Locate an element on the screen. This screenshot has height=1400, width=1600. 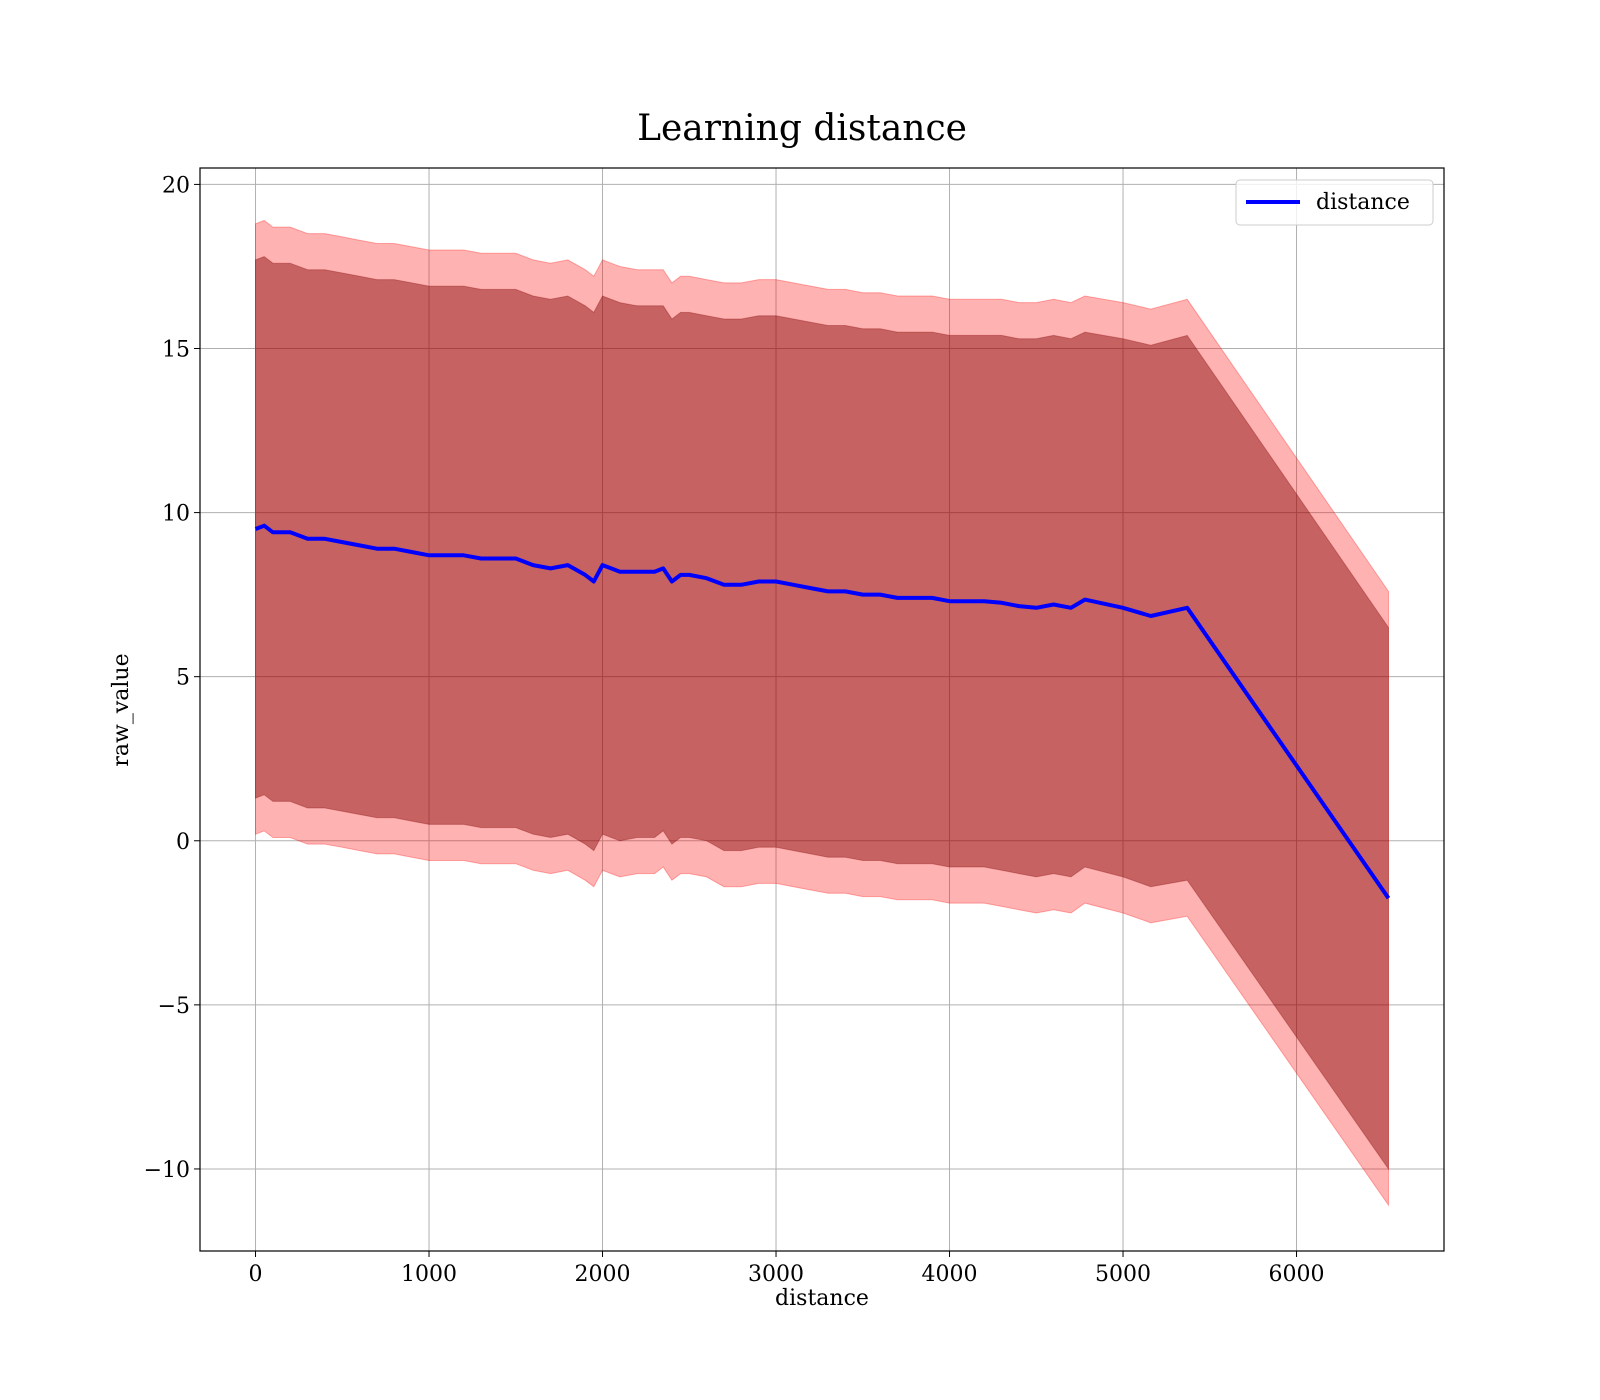
chart-title: Learning distance is located at coordinates (802, 128).